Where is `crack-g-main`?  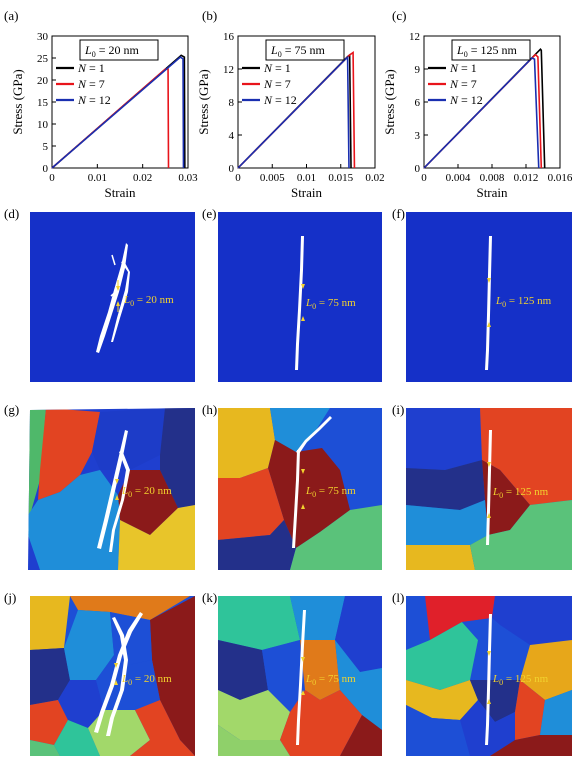
crack-g-main is located at coordinates (112, 489).